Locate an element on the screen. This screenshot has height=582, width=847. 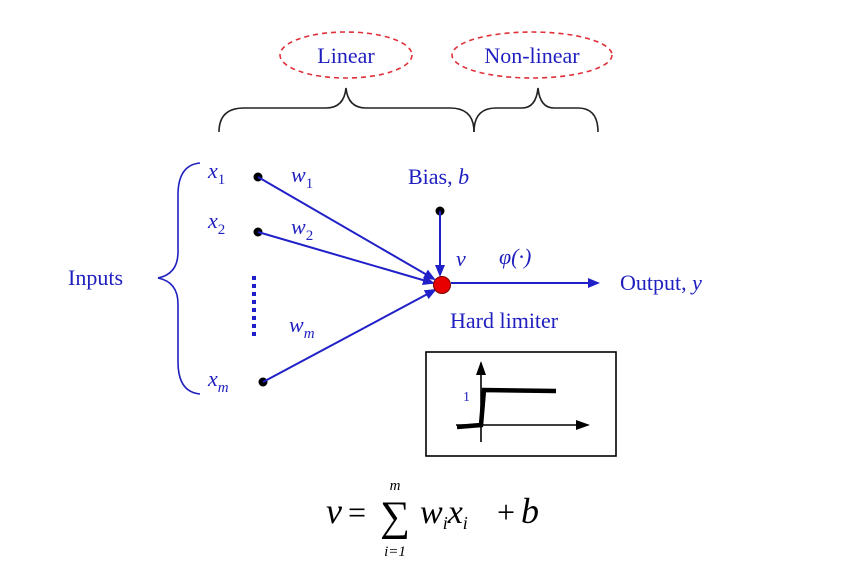
formula-equals: = is located at coordinates (357, 512).